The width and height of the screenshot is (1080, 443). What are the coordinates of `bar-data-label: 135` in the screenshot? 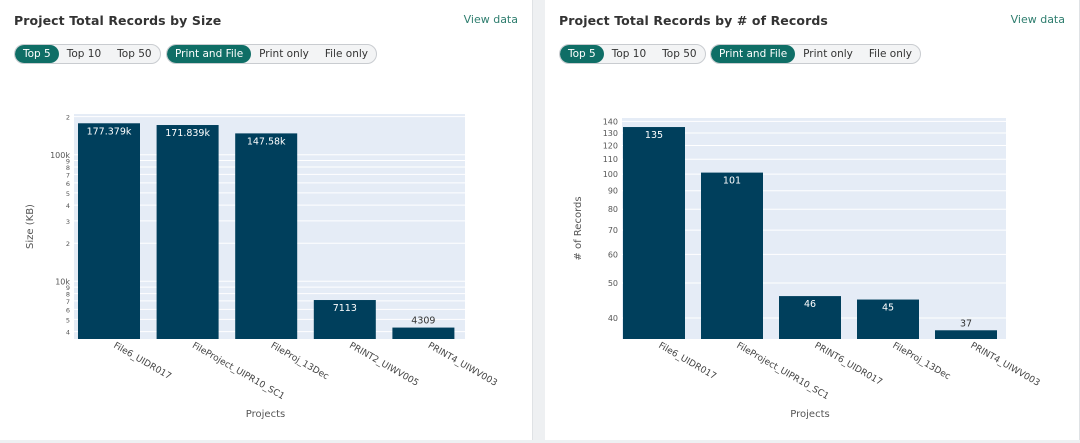 It's located at (654, 135).